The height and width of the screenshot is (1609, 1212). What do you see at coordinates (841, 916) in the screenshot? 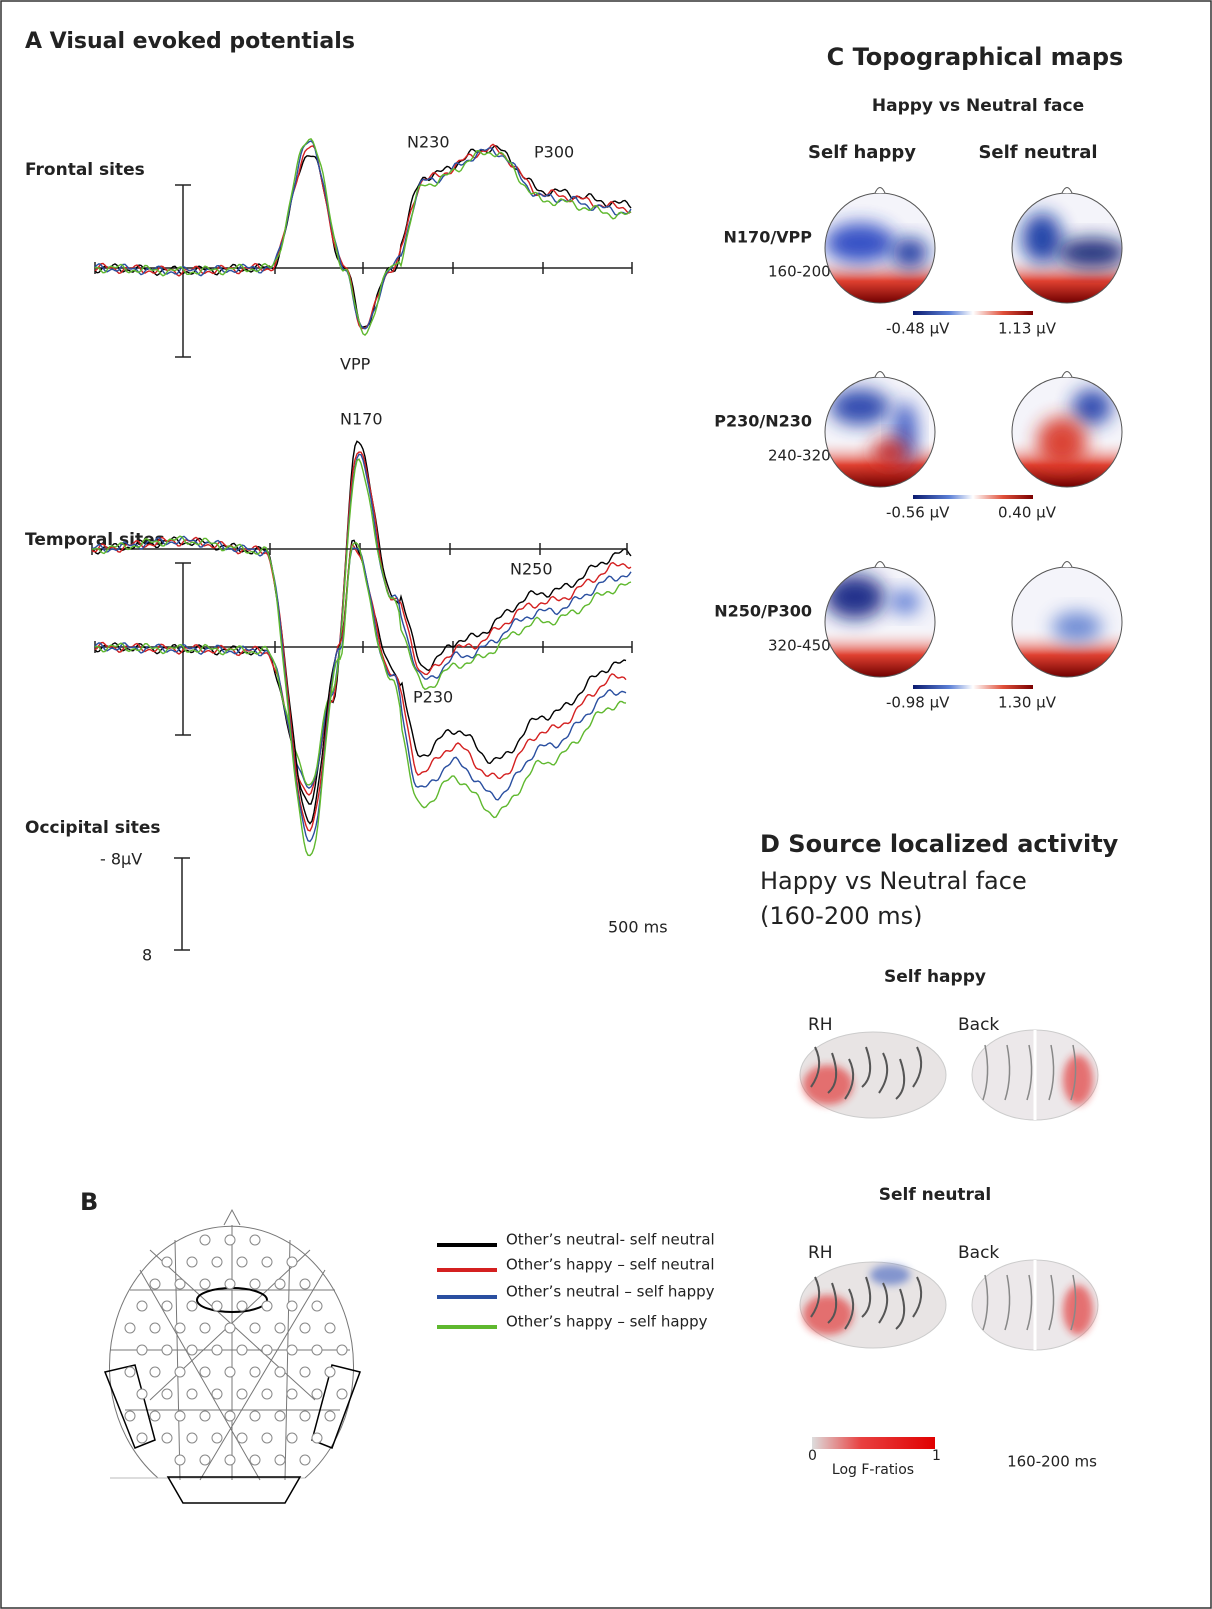
I see `time-window: (160-200 ms)` at bounding box center [841, 916].